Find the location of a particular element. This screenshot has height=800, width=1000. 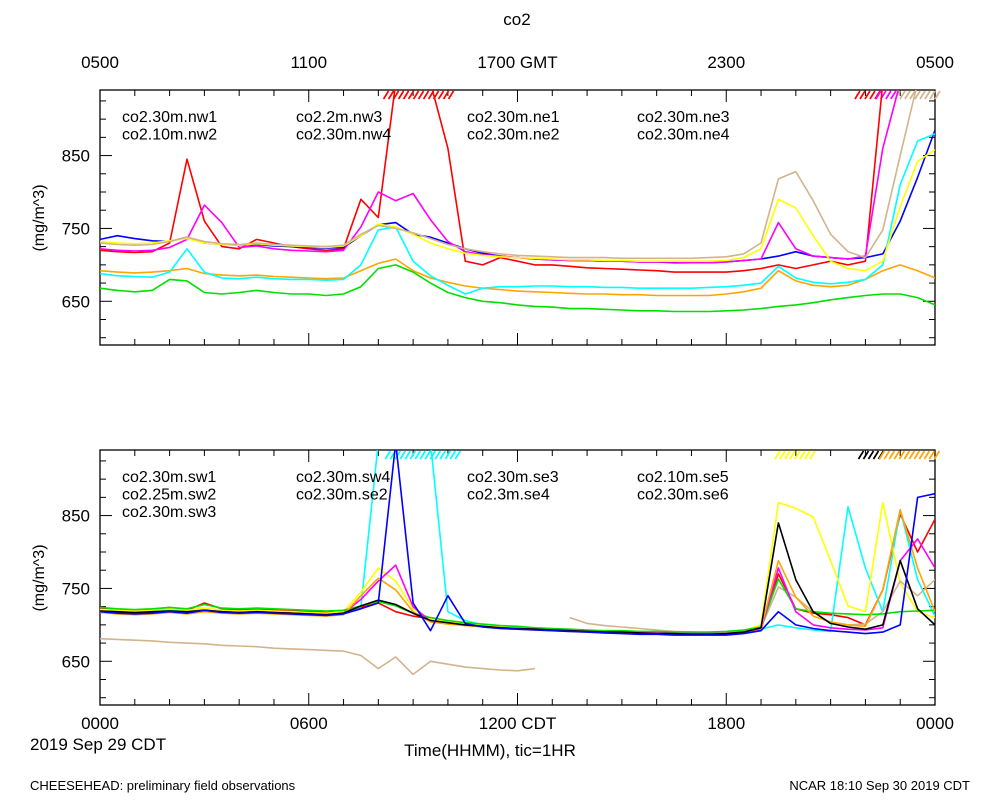

legend-co2.30m.sw3: co2.30m.sw3 is located at coordinates (169, 512).